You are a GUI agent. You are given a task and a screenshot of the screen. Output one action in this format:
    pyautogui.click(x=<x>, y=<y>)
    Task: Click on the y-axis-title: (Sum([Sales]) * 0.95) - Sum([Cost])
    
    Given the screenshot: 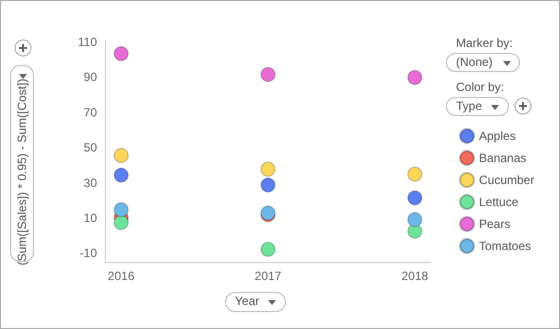 What is the action you would take?
    pyautogui.click(x=22, y=172)
    